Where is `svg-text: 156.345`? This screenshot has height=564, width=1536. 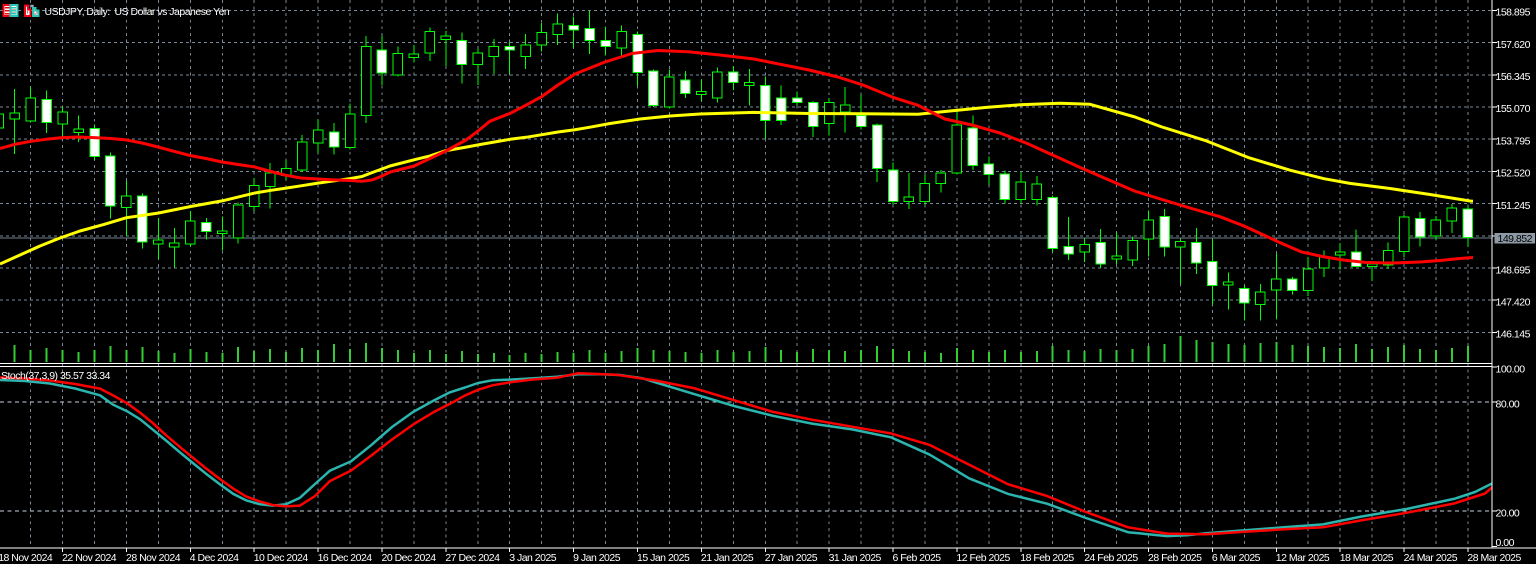 svg-text: 156.345 is located at coordinates (1513, 77).